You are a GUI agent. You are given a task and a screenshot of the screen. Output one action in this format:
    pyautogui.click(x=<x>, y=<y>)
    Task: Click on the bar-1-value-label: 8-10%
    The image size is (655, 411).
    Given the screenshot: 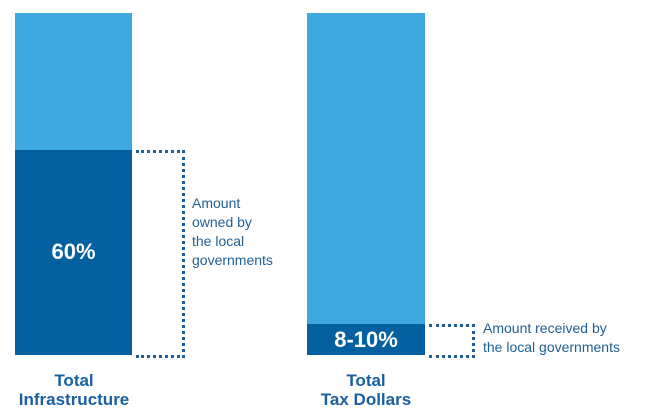 What is the action you would take?
    pyautogui.click(x=366, y=339)
    